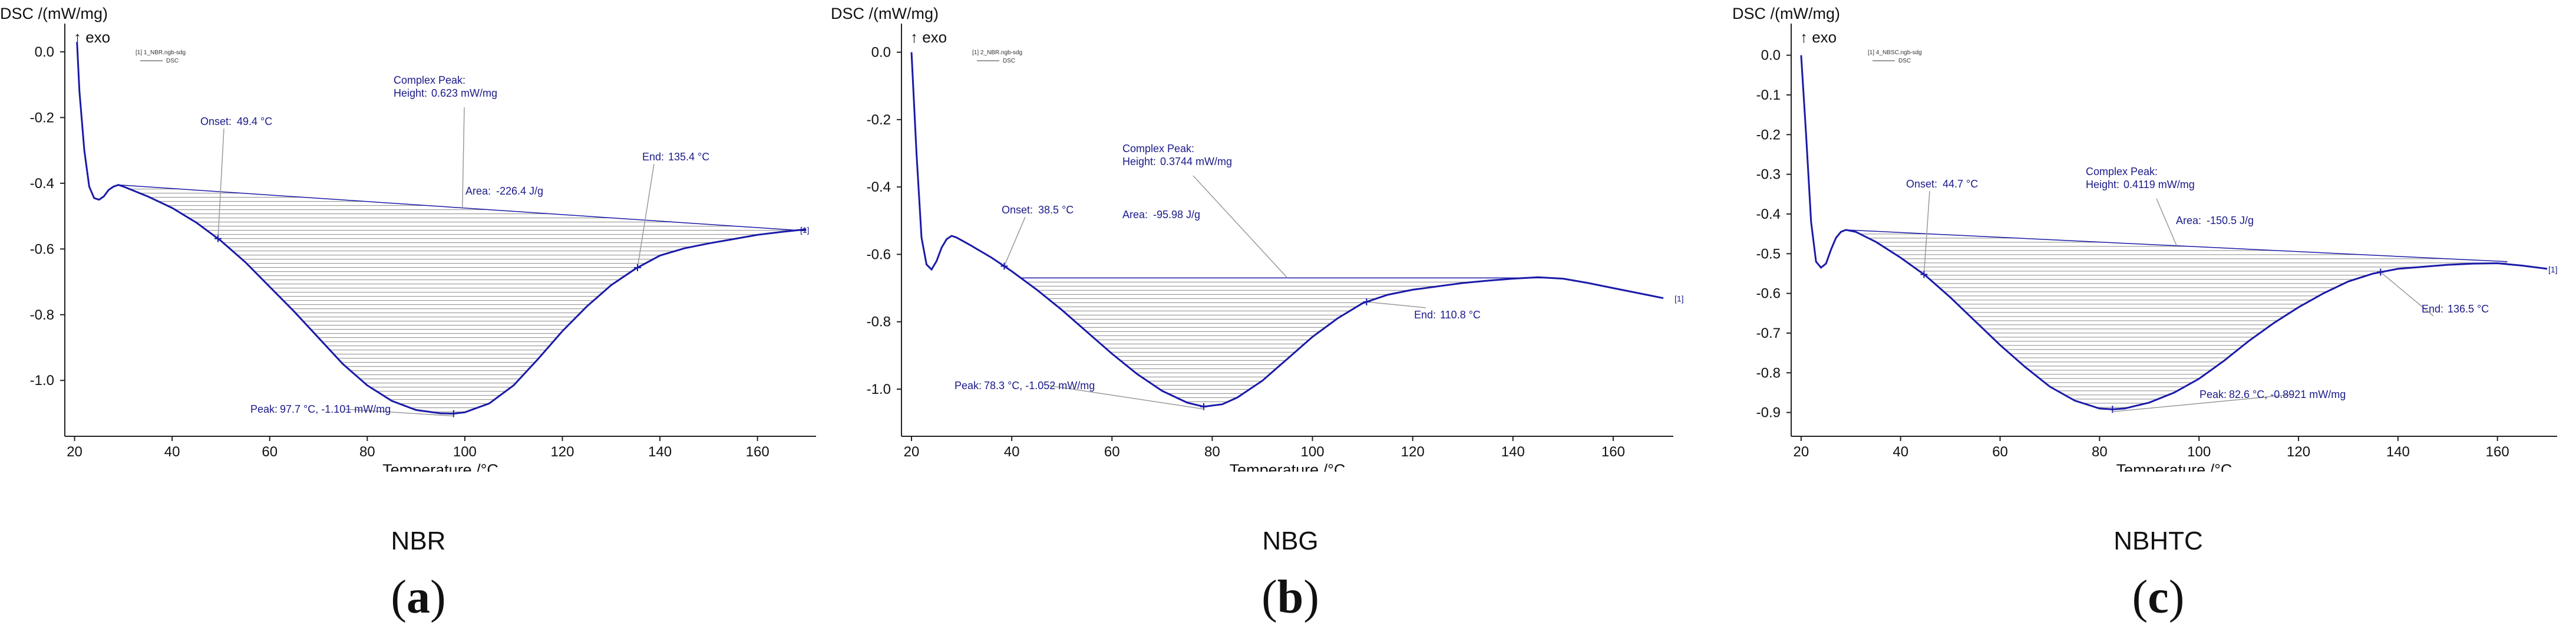 Image resolution: width=2576 pixels, height=635 pixels. I want to click on panel-letter: (b), so click(1290, 597).